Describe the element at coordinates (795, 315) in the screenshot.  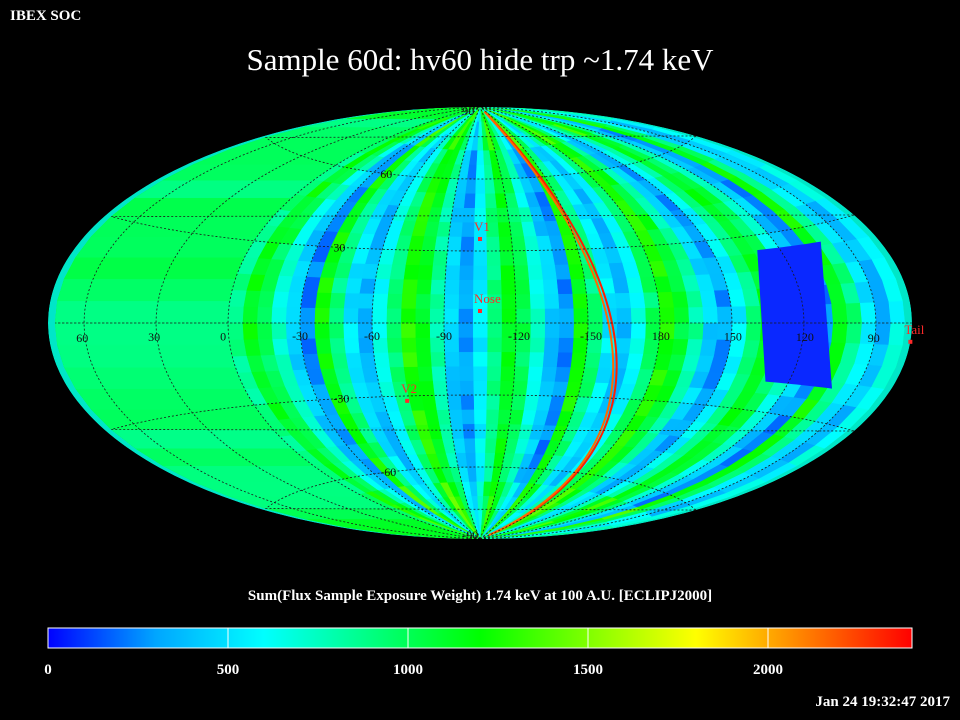
I see `low-flux-region` at that location.